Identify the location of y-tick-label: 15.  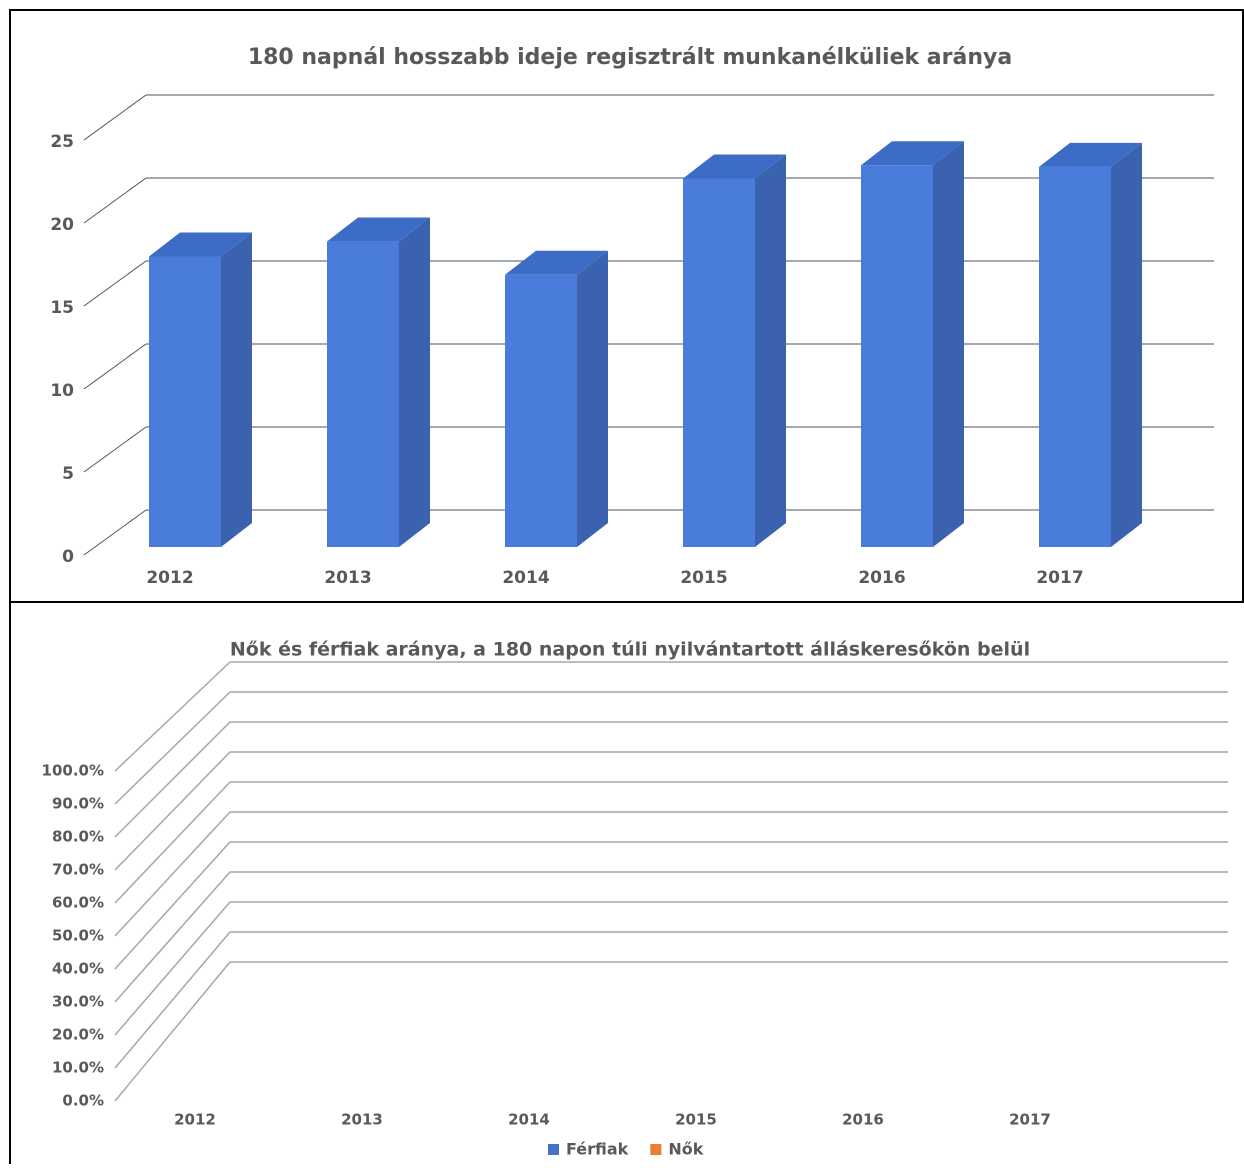
(62, 308).